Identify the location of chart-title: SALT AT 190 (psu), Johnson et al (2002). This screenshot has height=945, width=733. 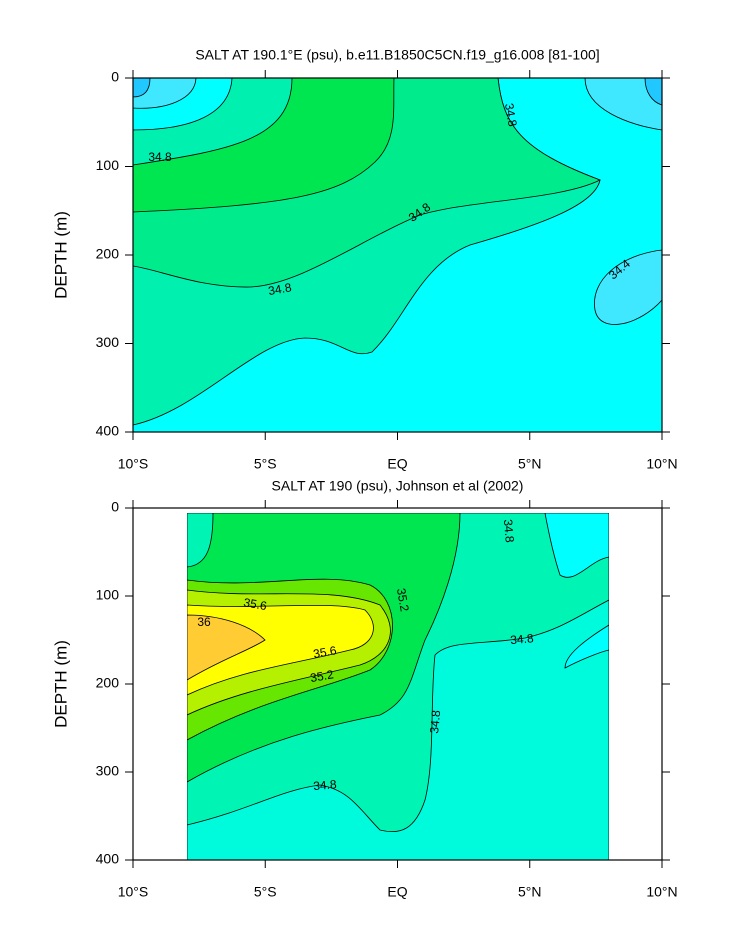
(398, 486).